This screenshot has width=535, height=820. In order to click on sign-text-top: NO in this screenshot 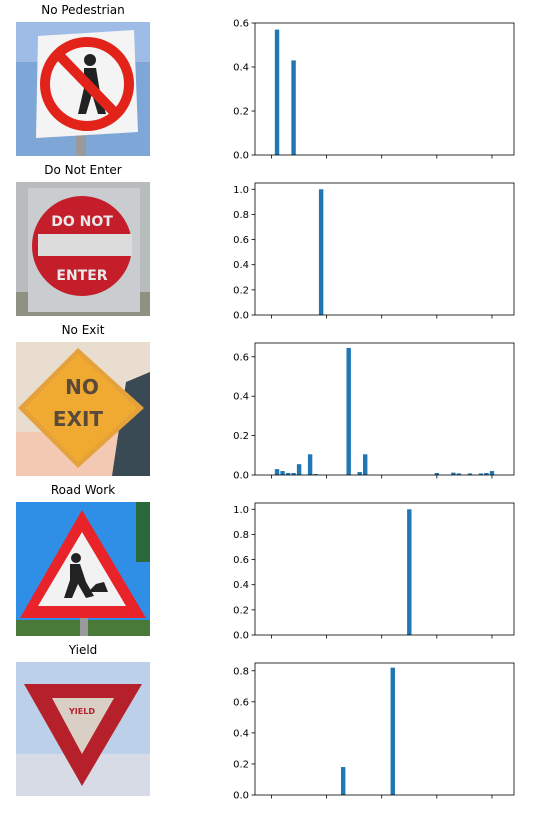, I will do `click(82, 387)`.